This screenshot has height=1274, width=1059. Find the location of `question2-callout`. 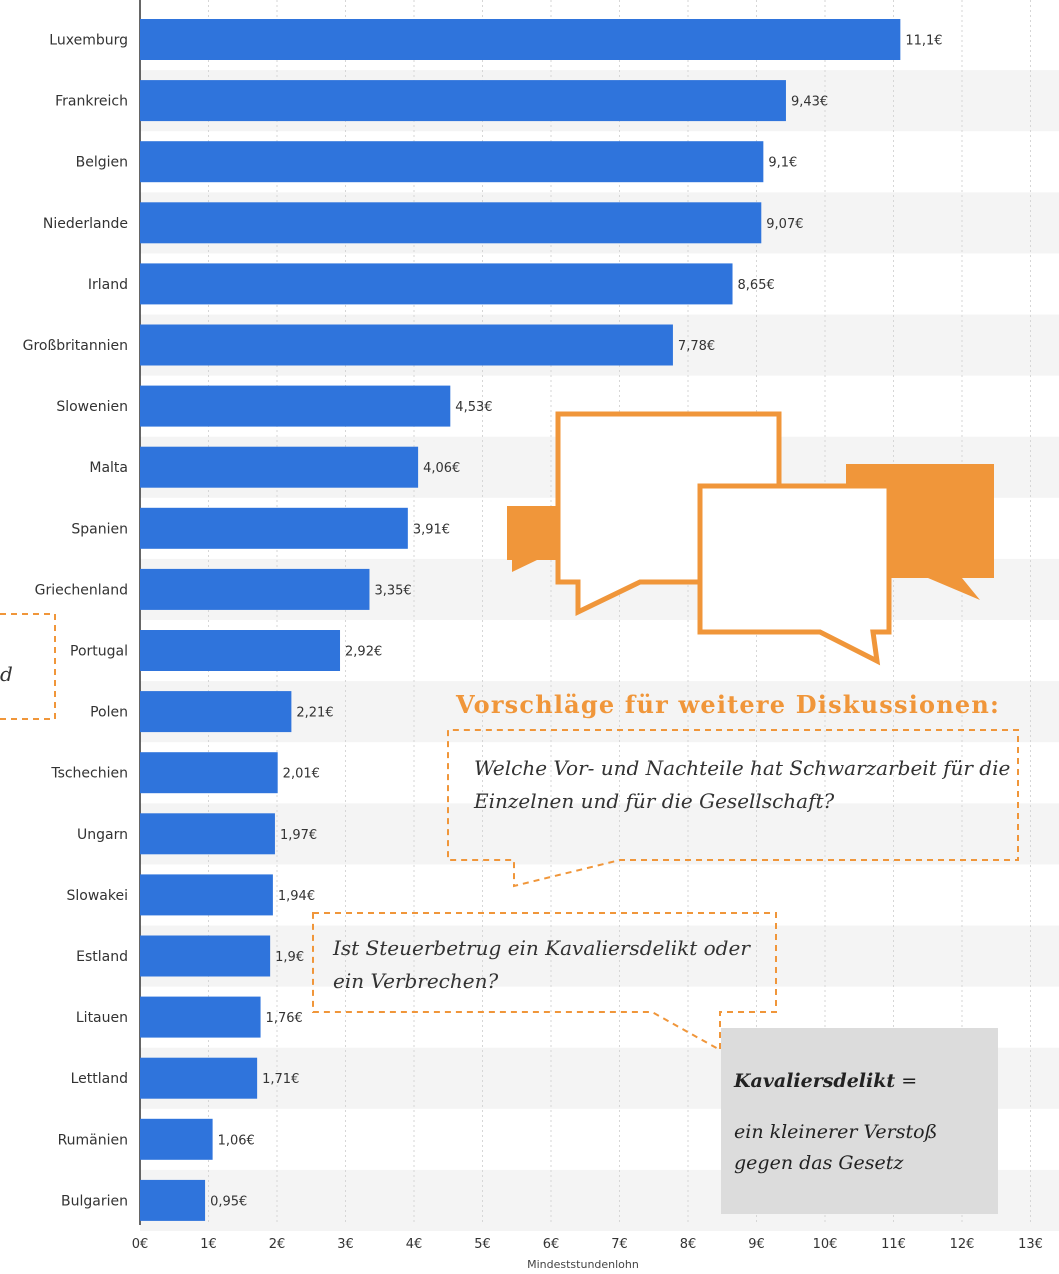

question2-callout is located at coordinates (544, 982).